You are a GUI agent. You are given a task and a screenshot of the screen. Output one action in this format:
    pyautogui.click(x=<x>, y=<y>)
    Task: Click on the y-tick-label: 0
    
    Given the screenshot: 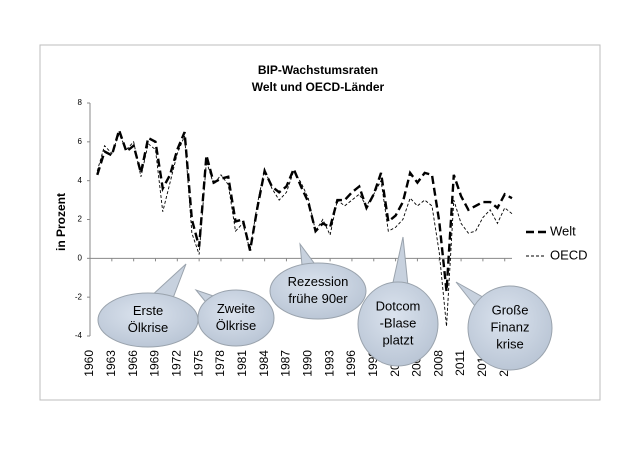 What is the action you would take?
    pyautogui.click(x=80, y=257)
    